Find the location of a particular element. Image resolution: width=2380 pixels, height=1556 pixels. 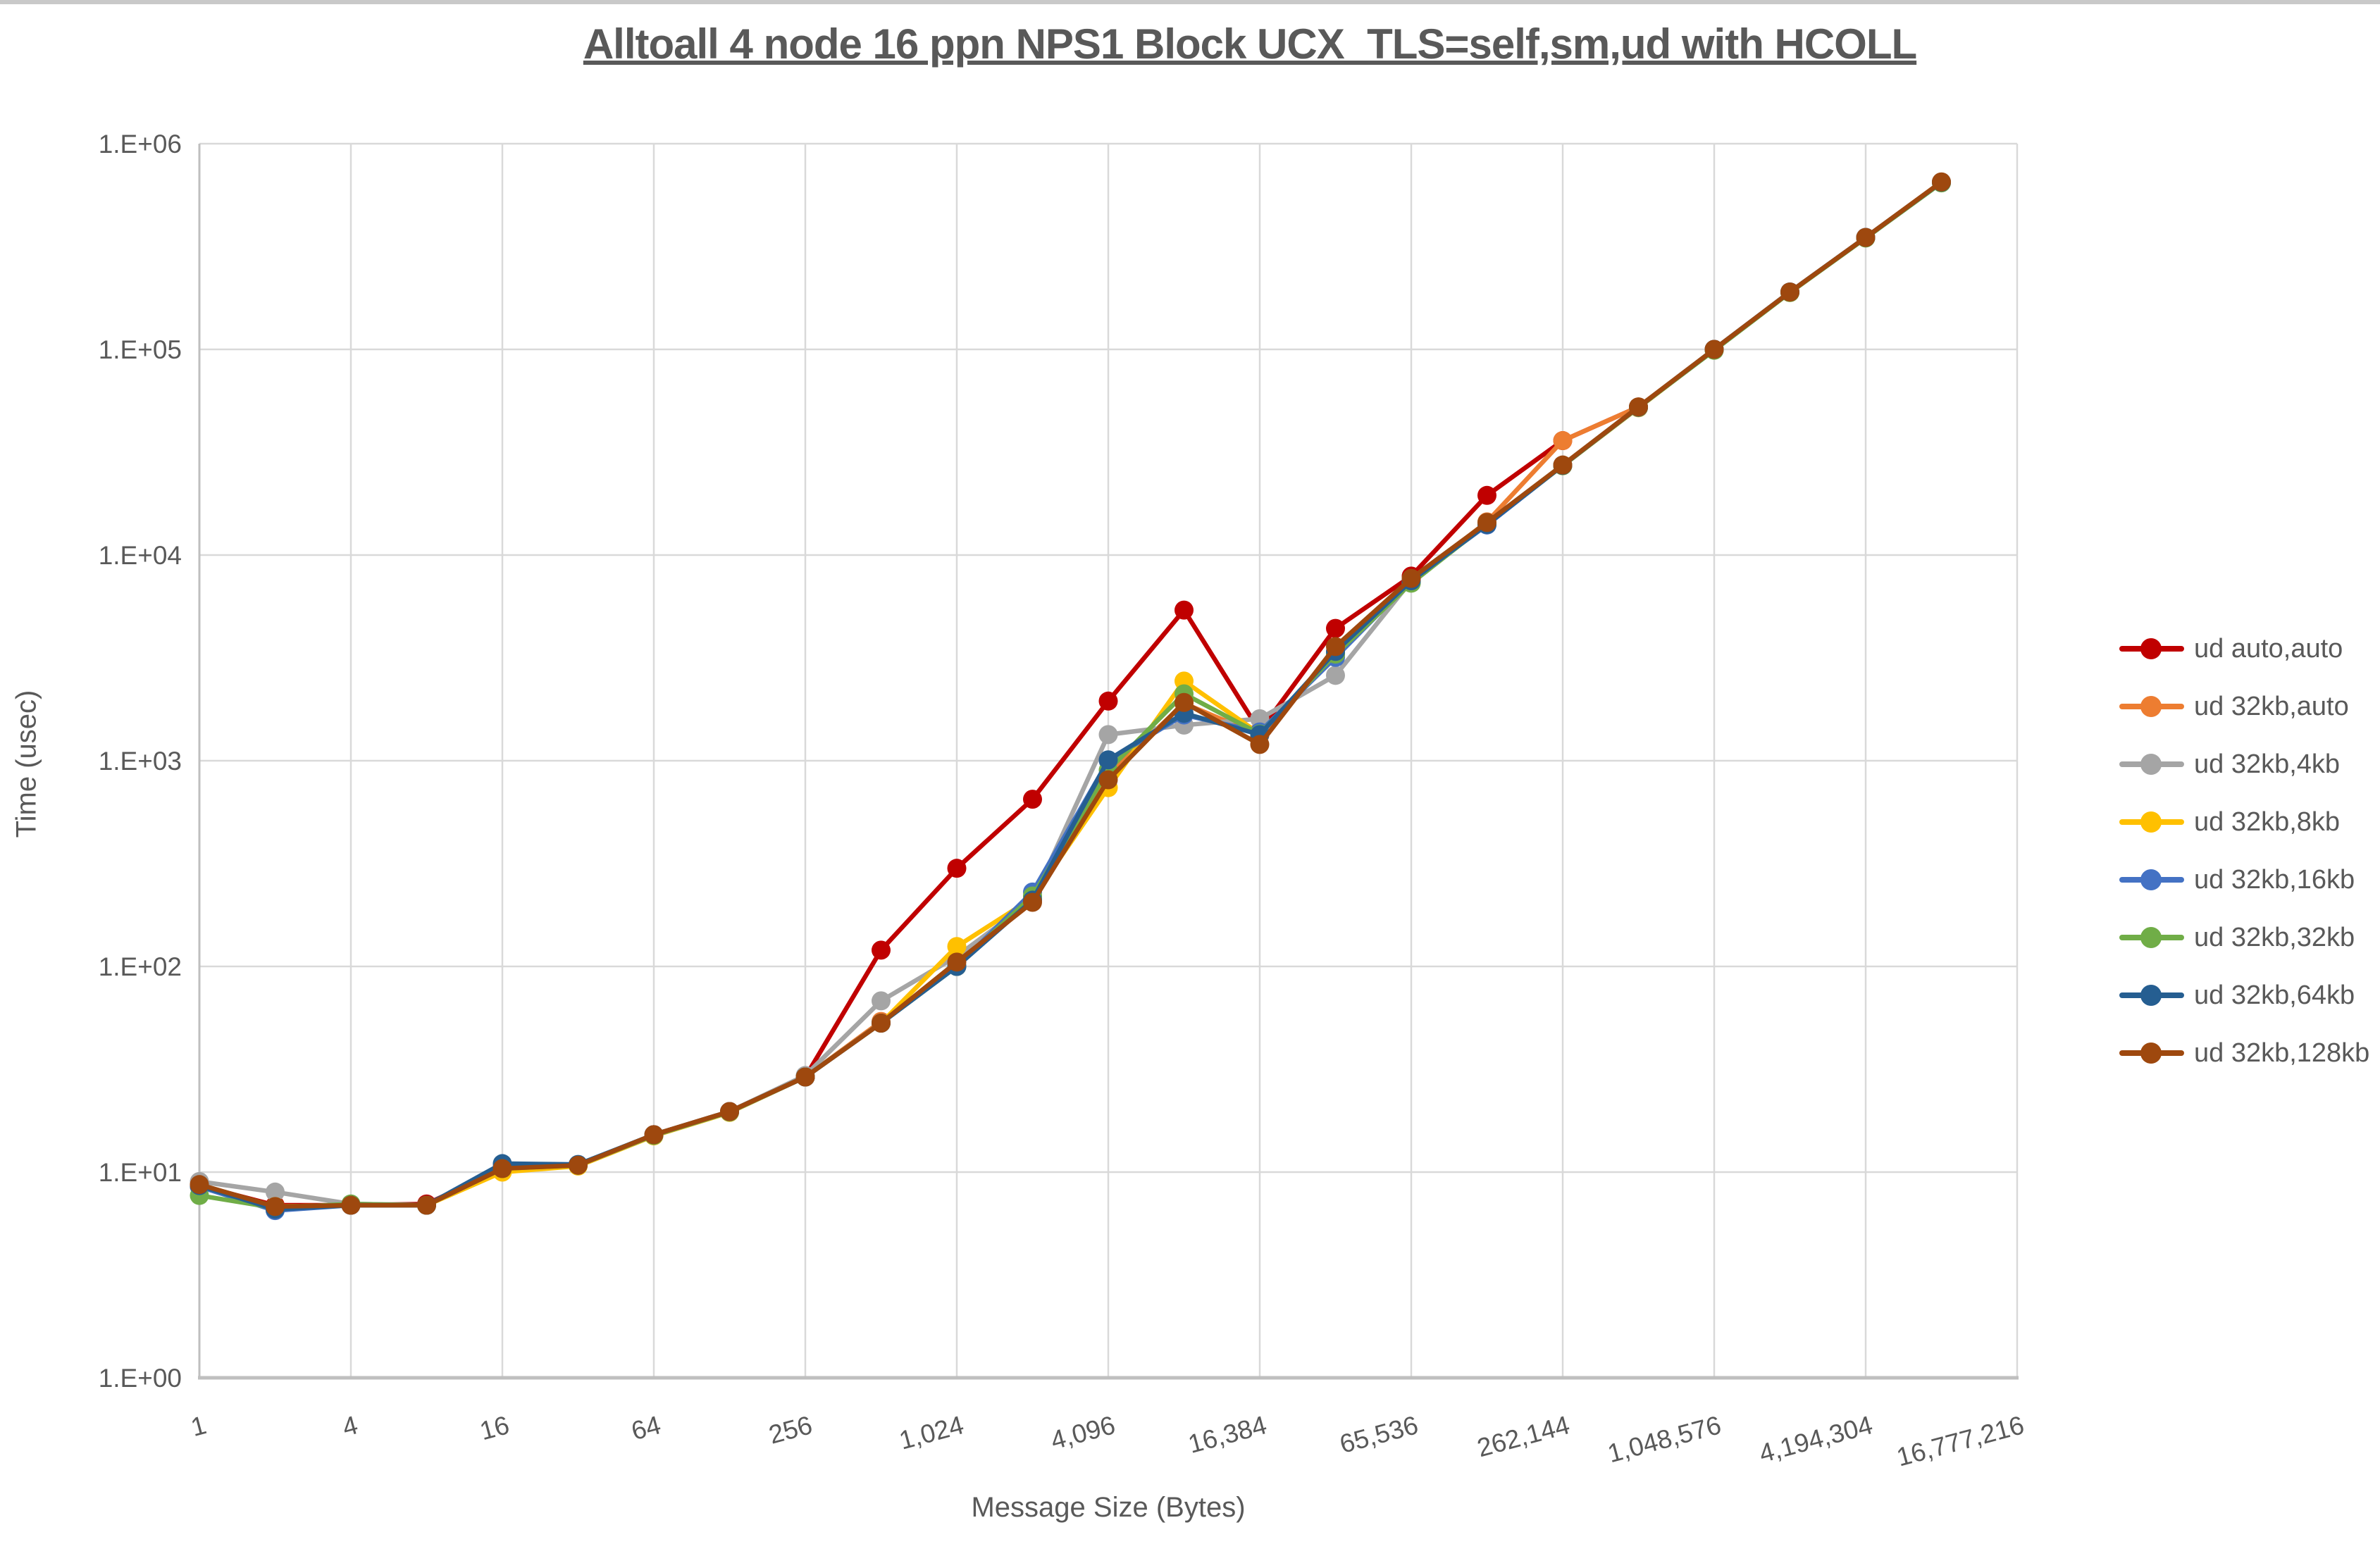

x-axis-tick-label: 65,536 is located at coordinates (1379, 1434).